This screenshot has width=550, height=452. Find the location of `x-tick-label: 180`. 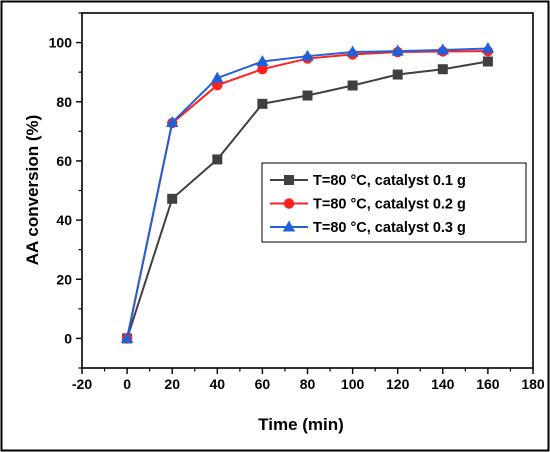

x-tick-label: 180 is located at coordinates (533, 384).